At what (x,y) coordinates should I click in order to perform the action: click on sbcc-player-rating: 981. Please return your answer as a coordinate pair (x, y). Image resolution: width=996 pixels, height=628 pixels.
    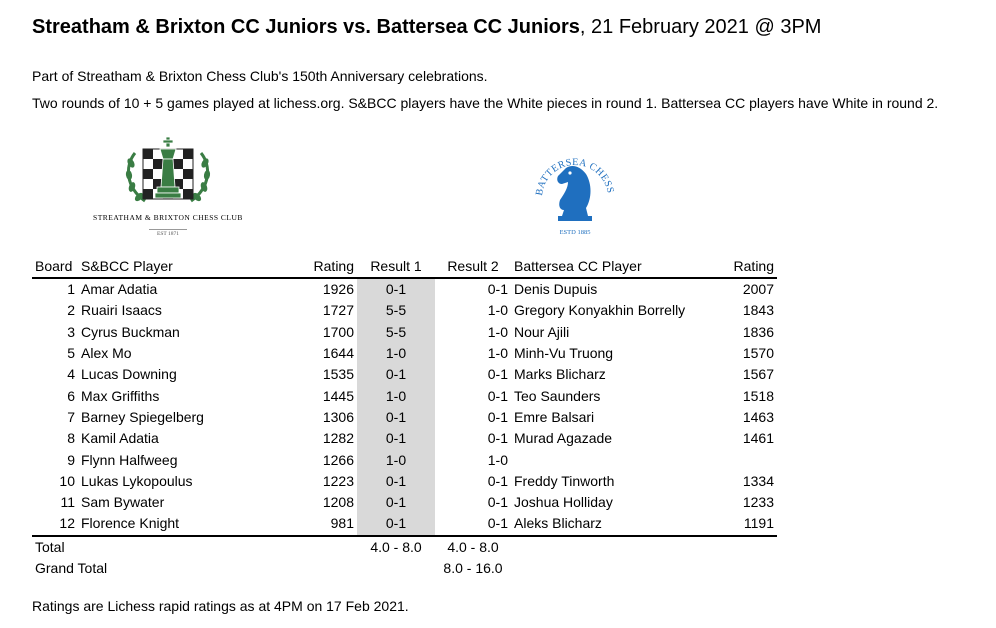
    Looking at the image, I should click on (330, 525).